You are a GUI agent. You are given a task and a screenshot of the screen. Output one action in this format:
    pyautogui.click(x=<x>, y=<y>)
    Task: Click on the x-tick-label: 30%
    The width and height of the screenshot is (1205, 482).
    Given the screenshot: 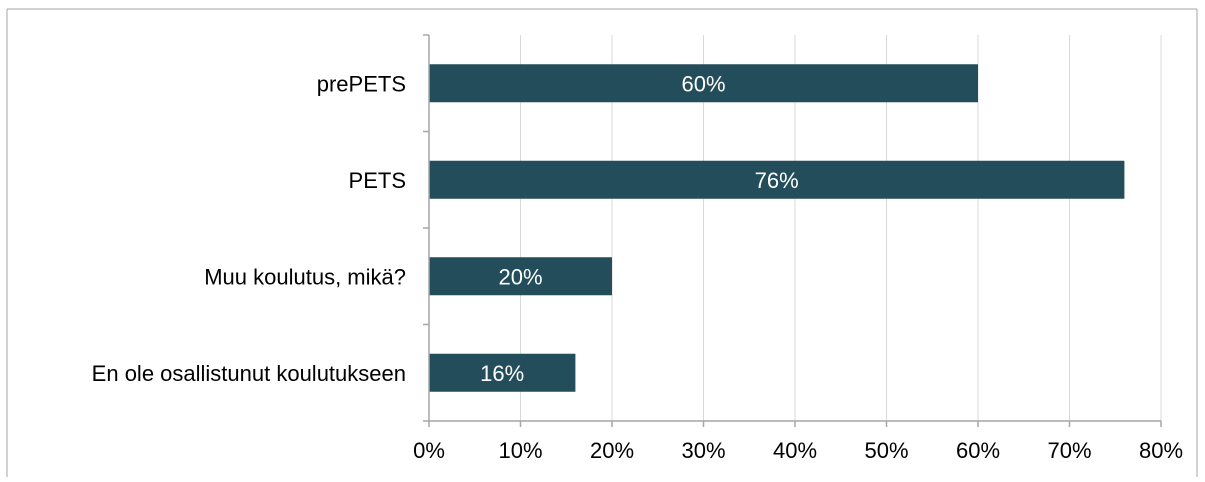 What is the action you would take?
    pyautogui.click(x=703, y=450)
    